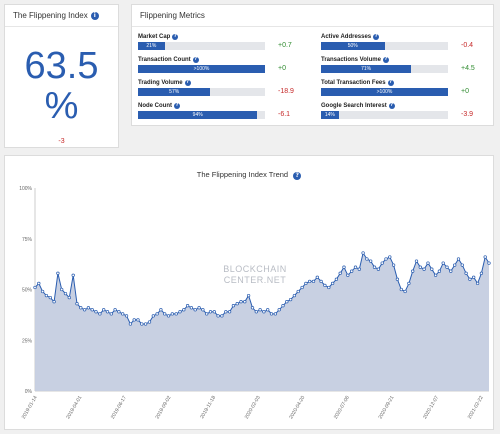 This screenshot has height=434, width=500. Describe the element at coordinates (354, 106) in the screenshot. I see `metric-label-text: Google Search Interest` at that location.